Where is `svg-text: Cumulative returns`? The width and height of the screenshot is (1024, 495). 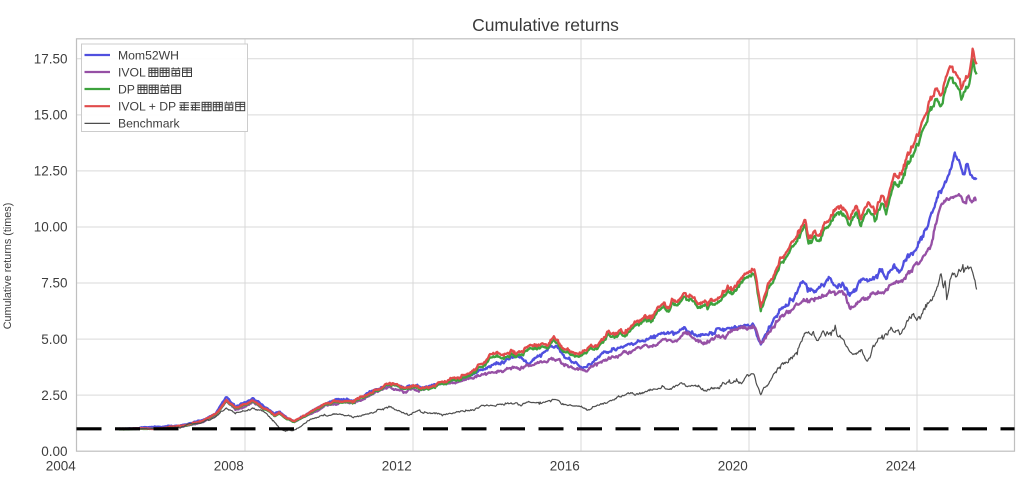 svg-text: Cumulative returns is located at coordinates (545, 25).